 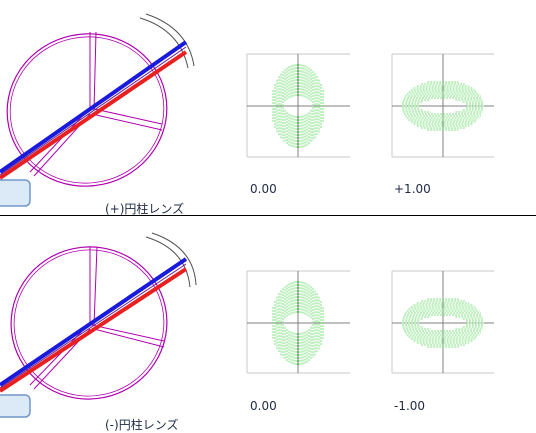 I want to click on bluebox, so click(x=15, y=193).